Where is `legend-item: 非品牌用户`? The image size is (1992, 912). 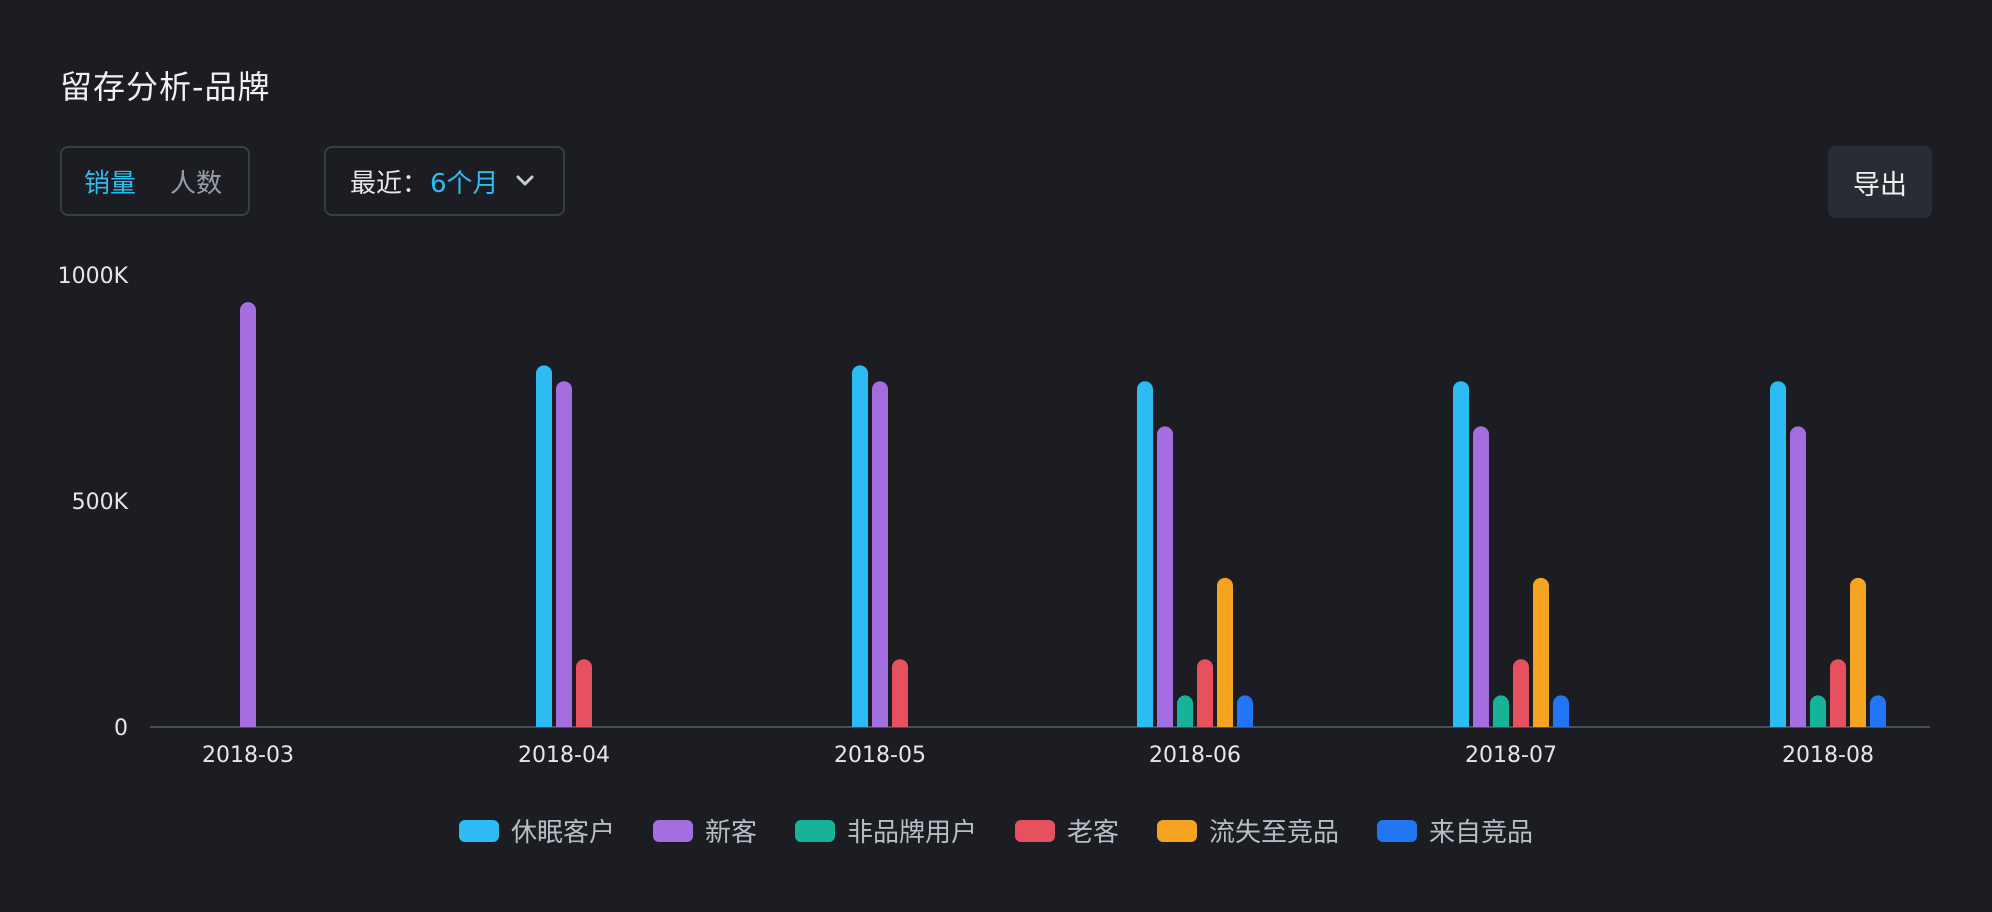 legend-item: 非品牌用户 is located at coordinates (885, 830).